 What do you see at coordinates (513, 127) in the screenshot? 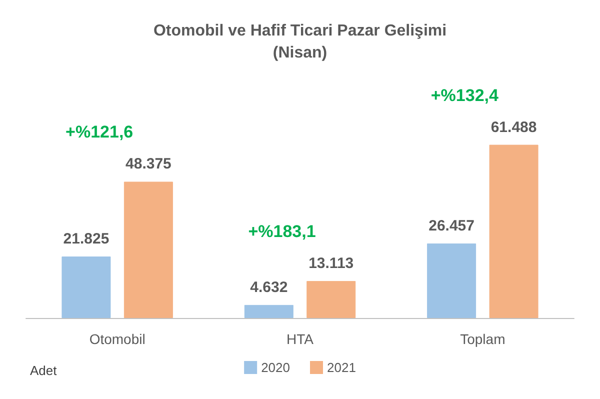
I see `data-label: 61.488` at bounding box center [513, 127].